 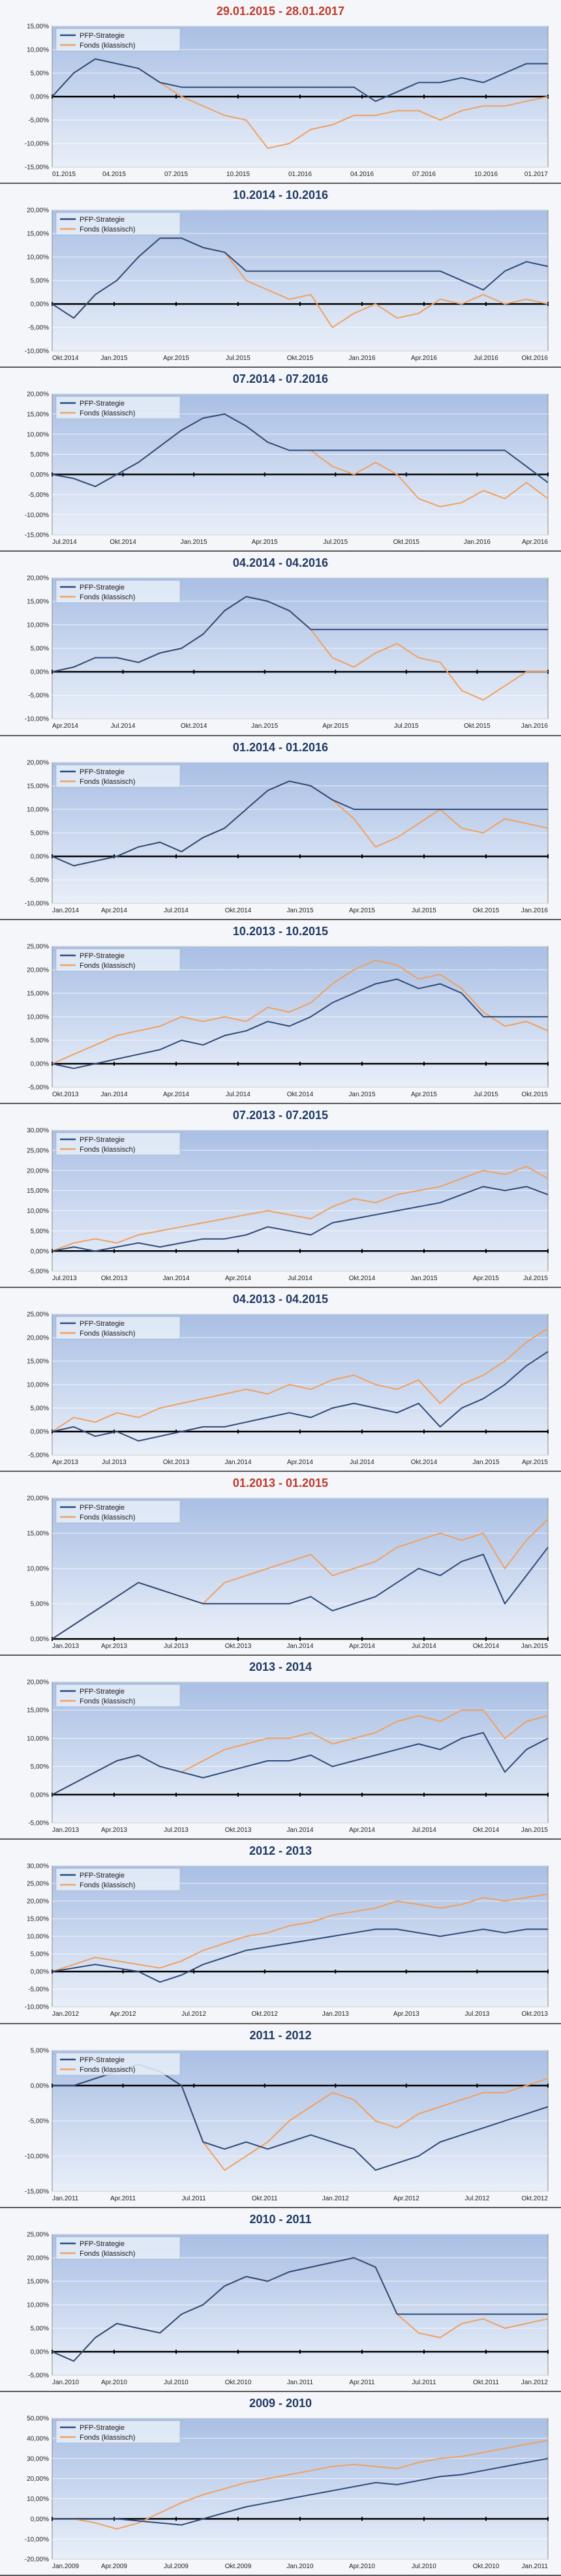 What do you see at coordinates (176, 2382) in the screenshot?
I see `x-tick-label: Jul.2010` at bounding box center [176, 2382].